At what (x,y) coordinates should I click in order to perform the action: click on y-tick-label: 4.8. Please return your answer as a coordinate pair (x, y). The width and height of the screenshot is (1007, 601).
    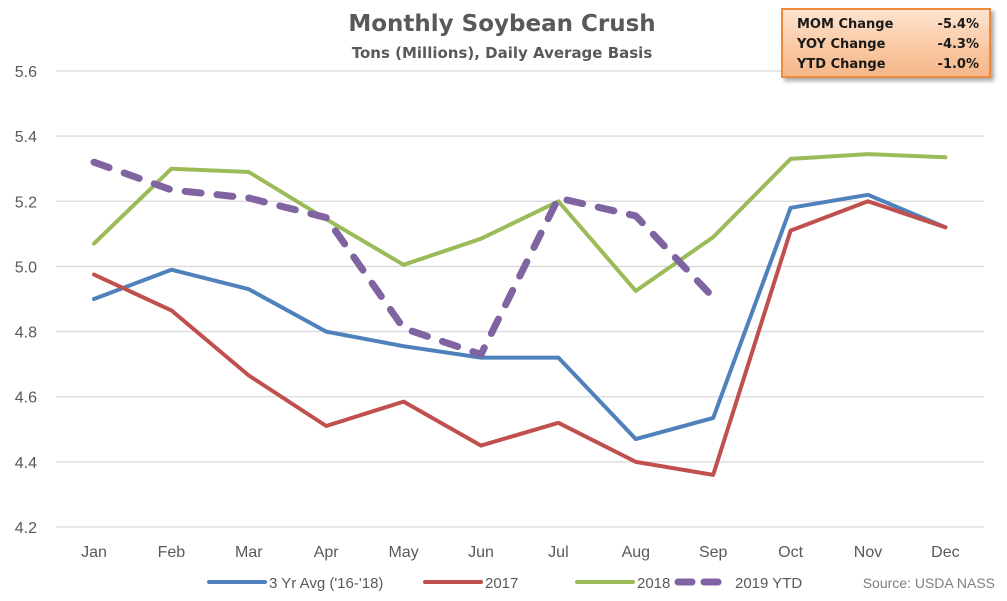
    Looking at the image, I should click on (26, 333).